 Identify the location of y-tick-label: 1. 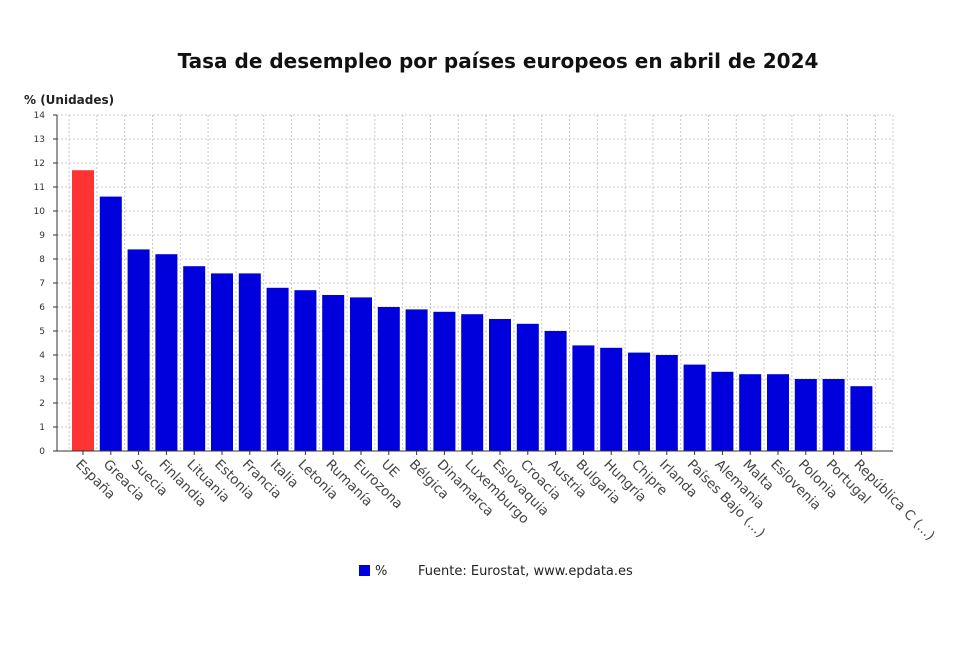
(42, 428).